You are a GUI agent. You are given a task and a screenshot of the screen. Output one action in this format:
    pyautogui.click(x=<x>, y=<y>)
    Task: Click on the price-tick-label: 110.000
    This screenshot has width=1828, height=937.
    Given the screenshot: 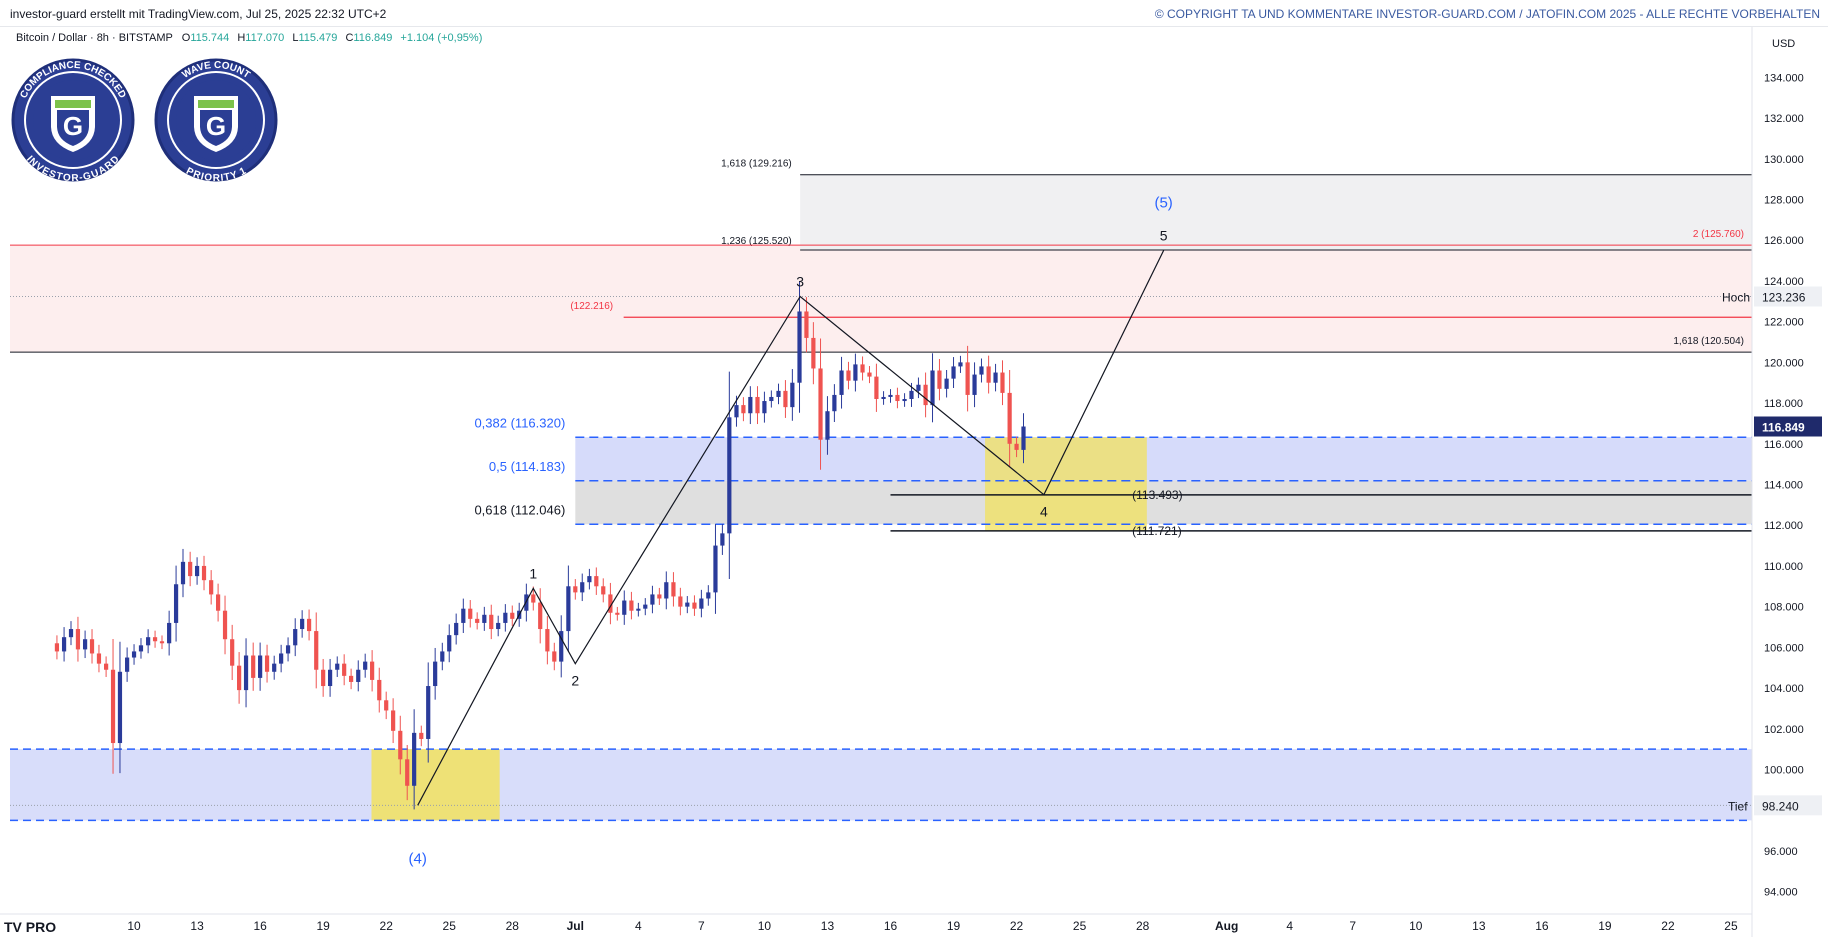 What is the action you would take?
    pyautogui.click(x=1783, y=567)
    